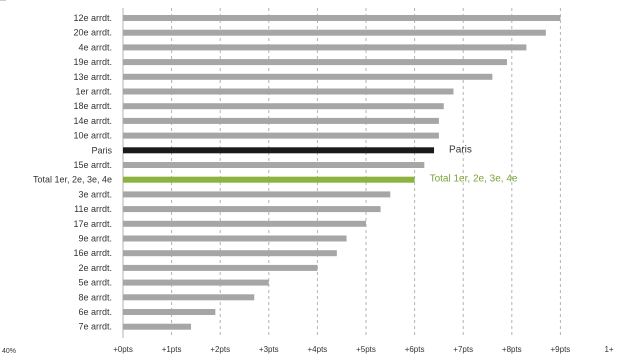 The width and height of the screenshot is (621, 356). I want to click on x-tick-label: +6pts, so click(415, 349).